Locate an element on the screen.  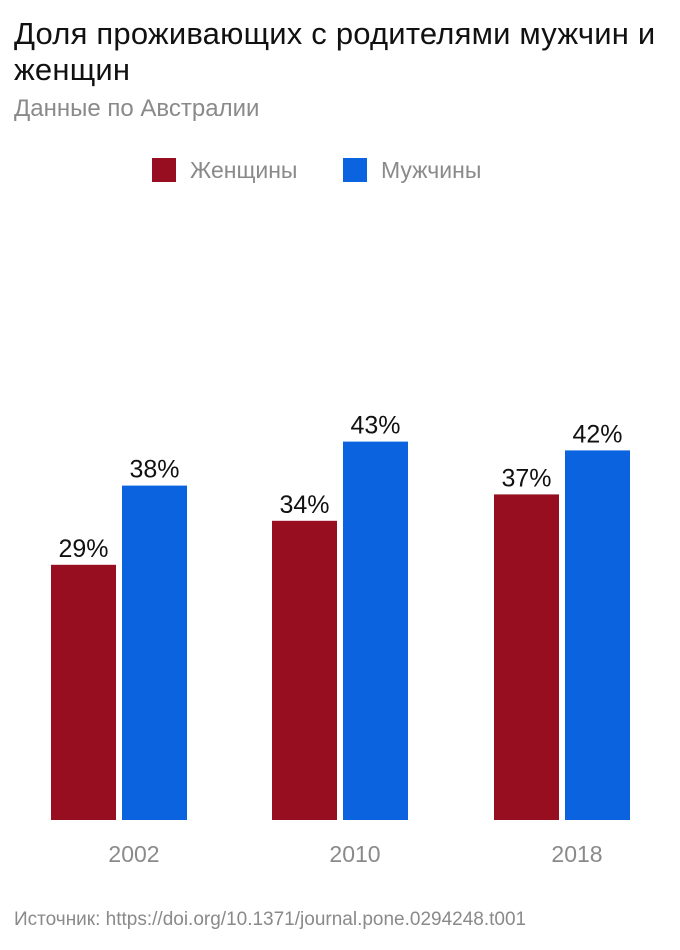
legend-label-women: Женщины is located at coordinates (244, 170).